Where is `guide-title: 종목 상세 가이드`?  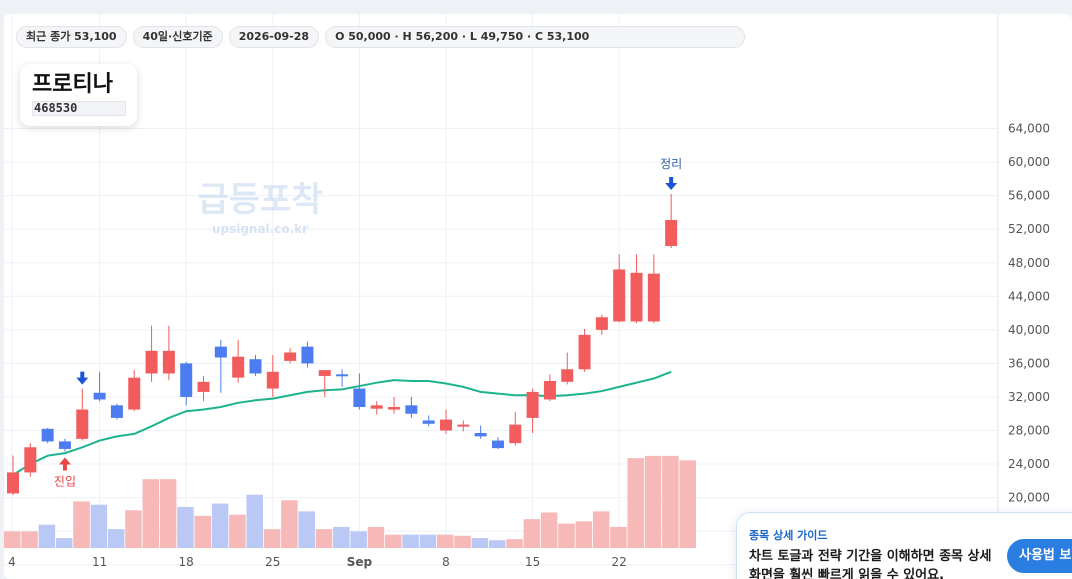
guide-title: 종목 상세 가이드 is located at coordinates (788, 535).